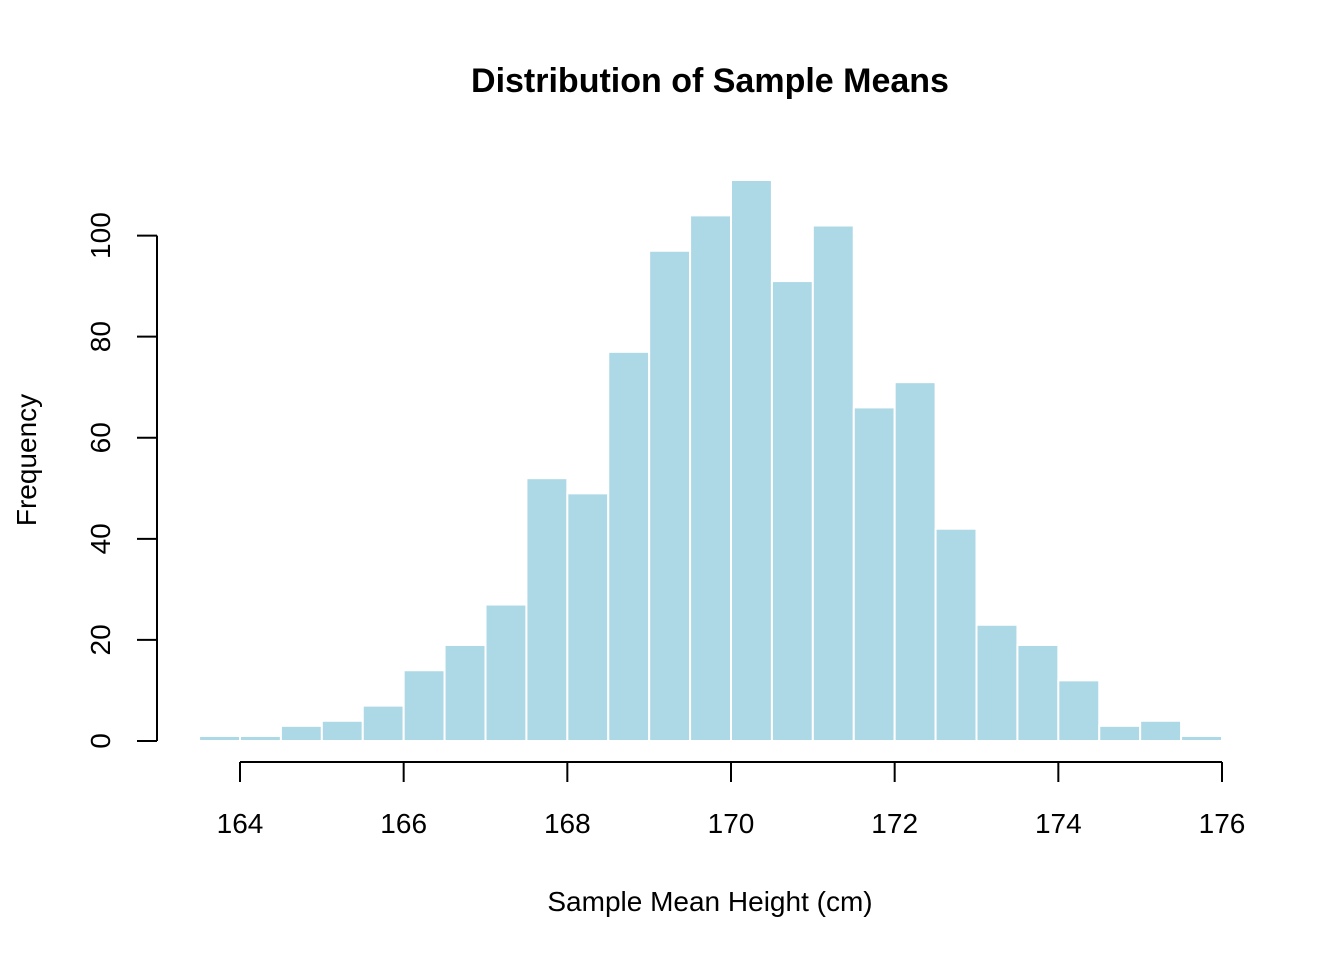 This screenshot has height=960, width=1344. I want to click on y-axis: 0 20 40 60 80 100, so click(121, 480).